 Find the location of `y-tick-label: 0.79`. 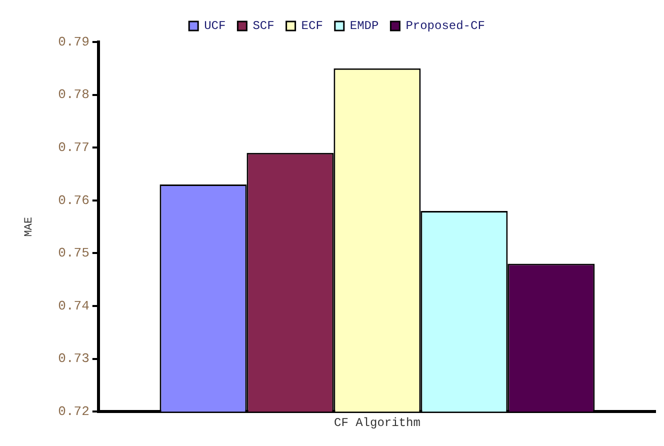

y-tick-label: 0.79 is located at coordinates (74, 42).